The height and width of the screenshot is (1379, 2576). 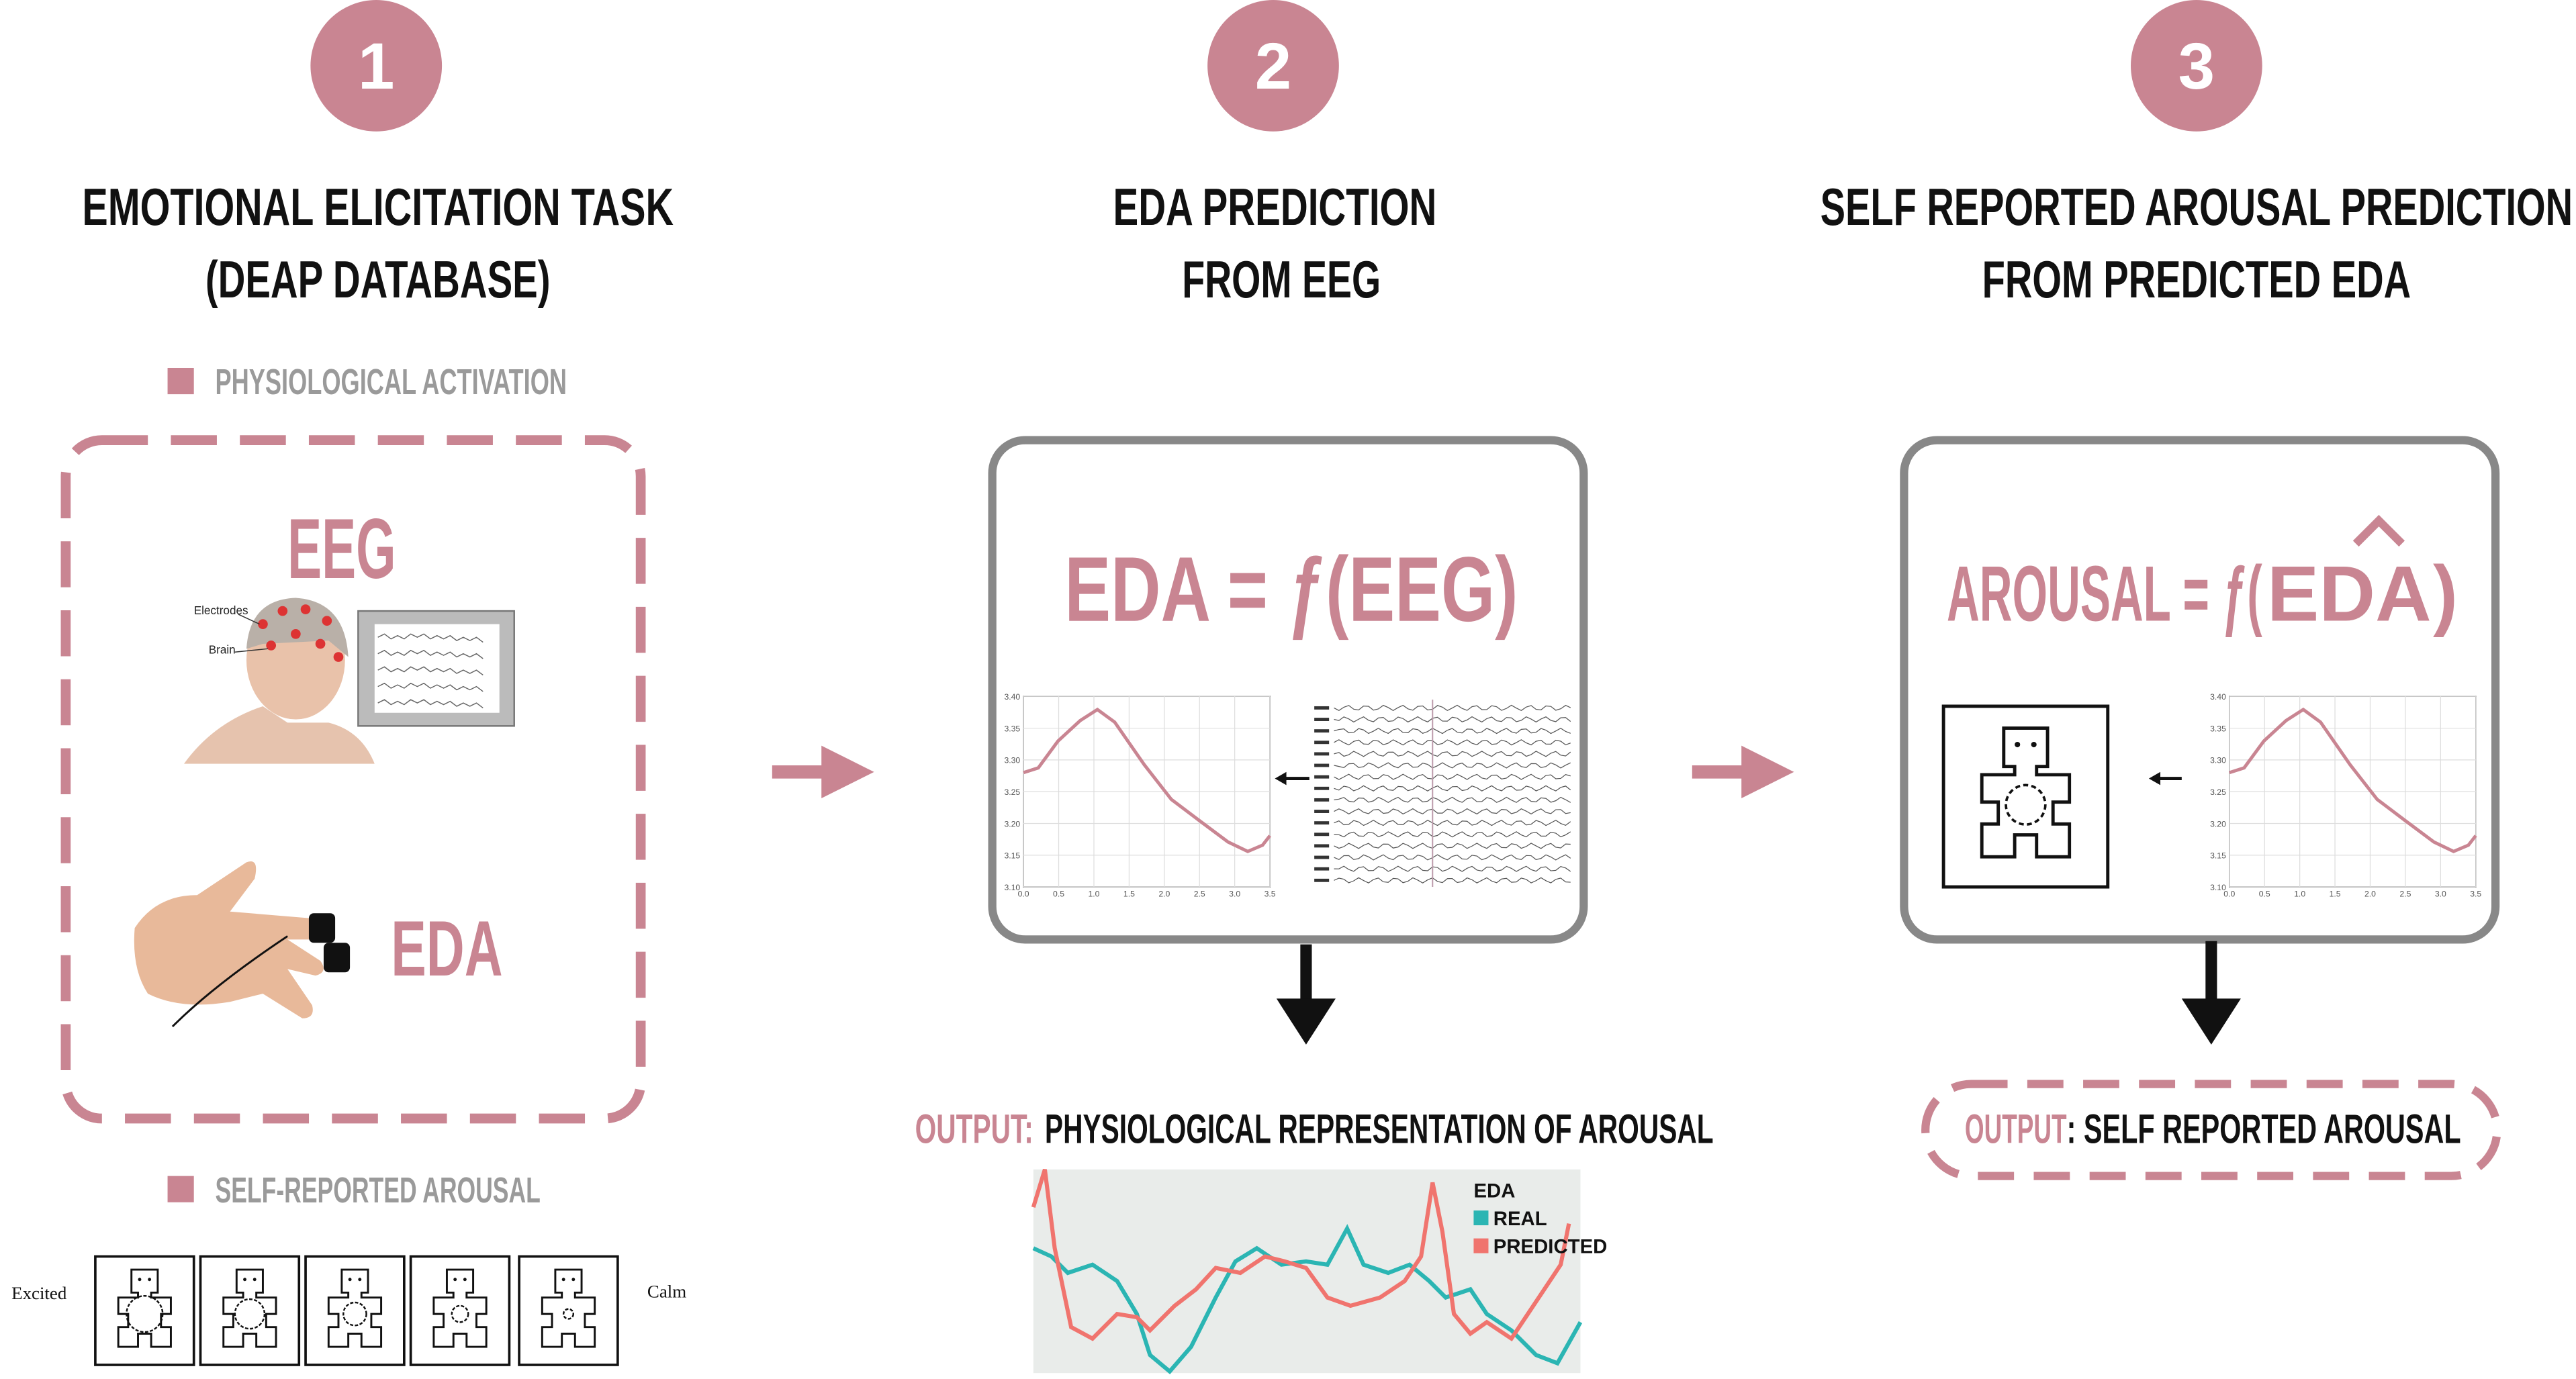 What do you see at coordinates (2349, 594) in the screenshot?
I see `formula: EDA` at bounding box center [2349, 594].